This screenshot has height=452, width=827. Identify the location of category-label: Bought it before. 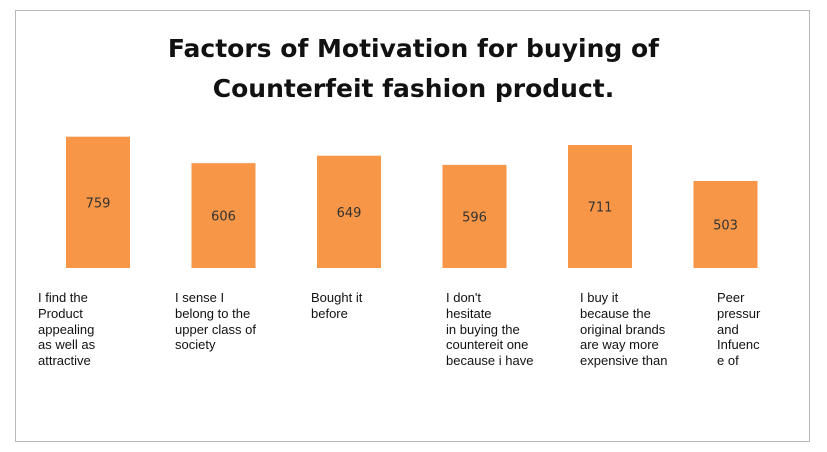
(337, 305).